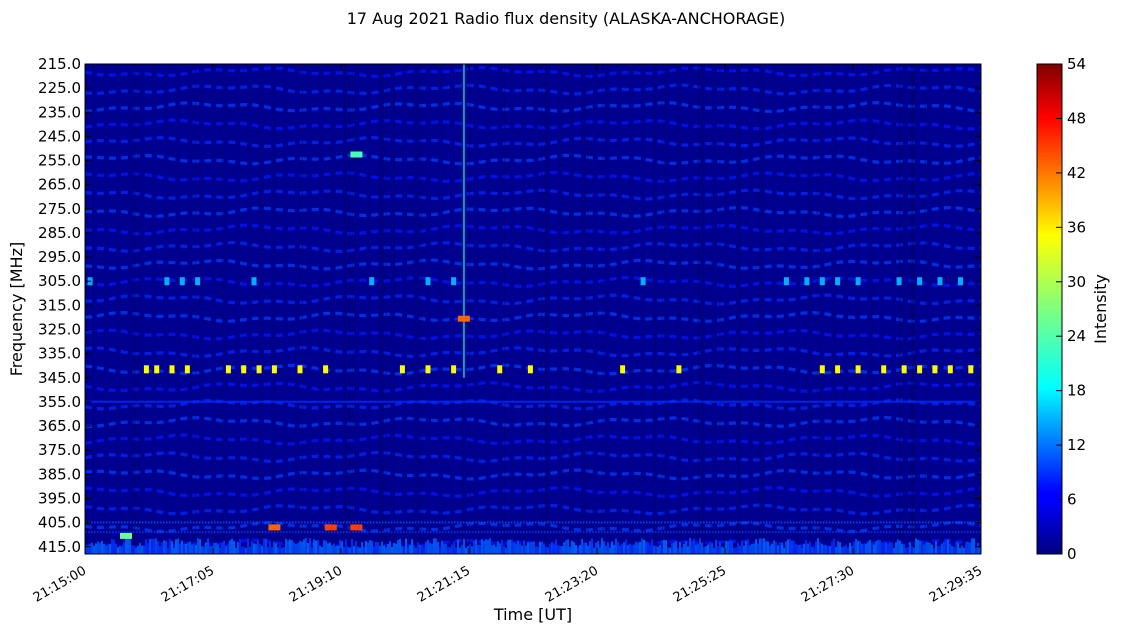 This screenshot has width=1122, height=633. What do you see at coordinates (1076, 64) in the screenshot?
I see `colorbar-tick-label: 54` at bounding box center [1076, 64].